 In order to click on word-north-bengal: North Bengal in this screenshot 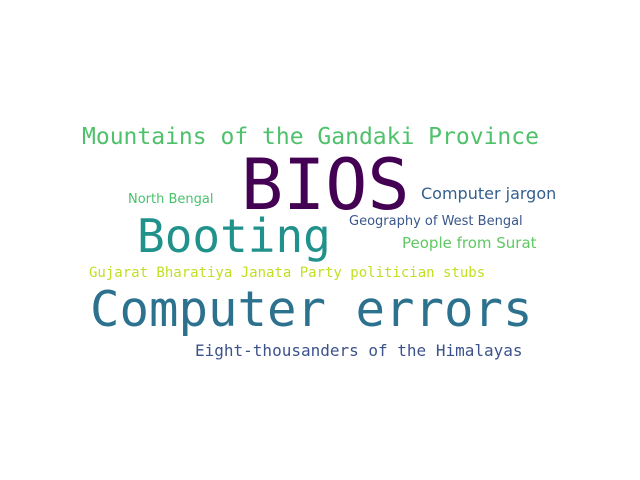, I will do `click(171, 199)`.